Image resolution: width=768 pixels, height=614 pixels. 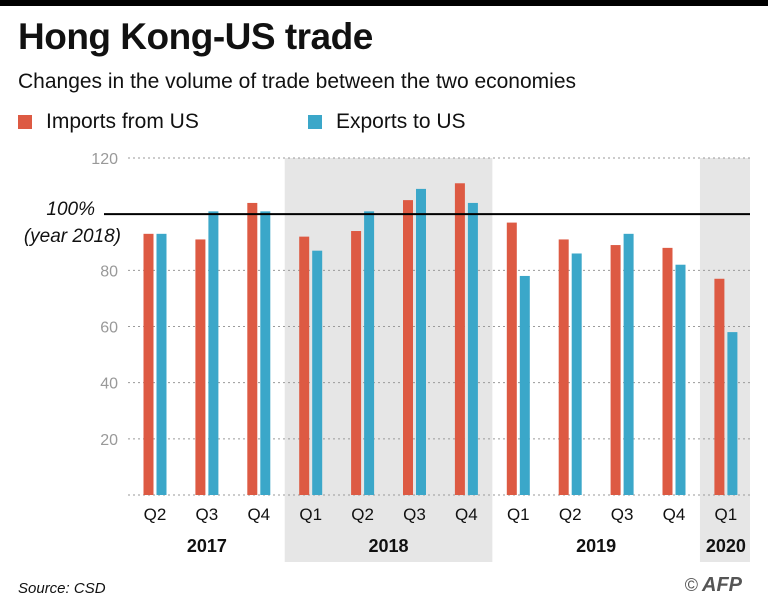 I want to click on top-rule, so click(x=384, y=3).